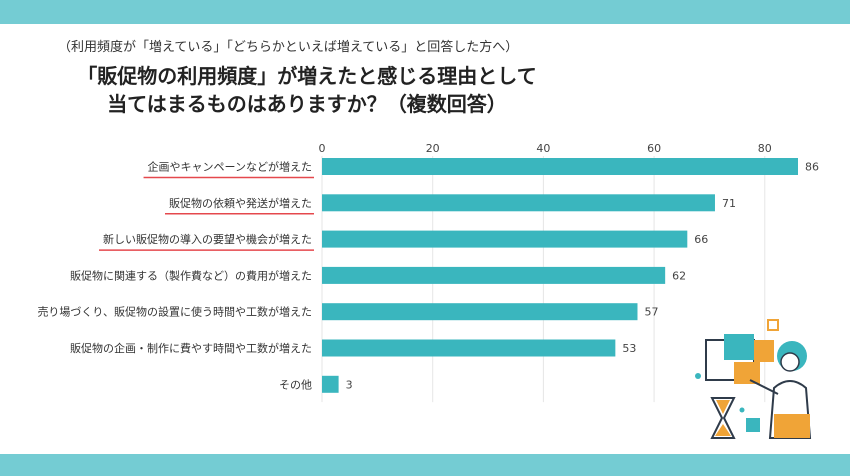 This screenshot has width=850, height=476. Describe the element at coordinates (425, 465) in the screenshot. I see `bottom-band` at that location.